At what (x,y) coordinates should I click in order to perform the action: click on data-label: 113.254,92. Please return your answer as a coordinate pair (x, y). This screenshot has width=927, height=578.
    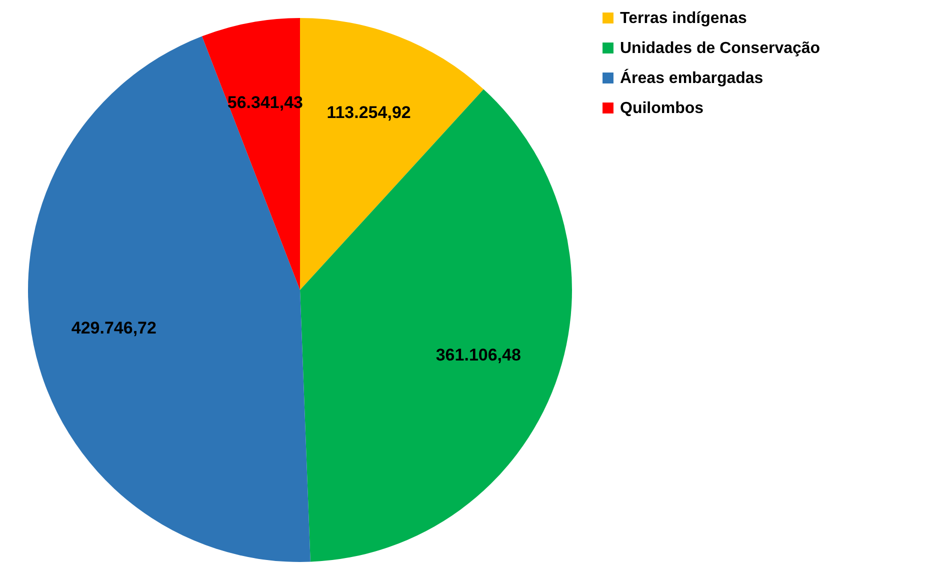
    Looking at the image, I should click on (368, 112).